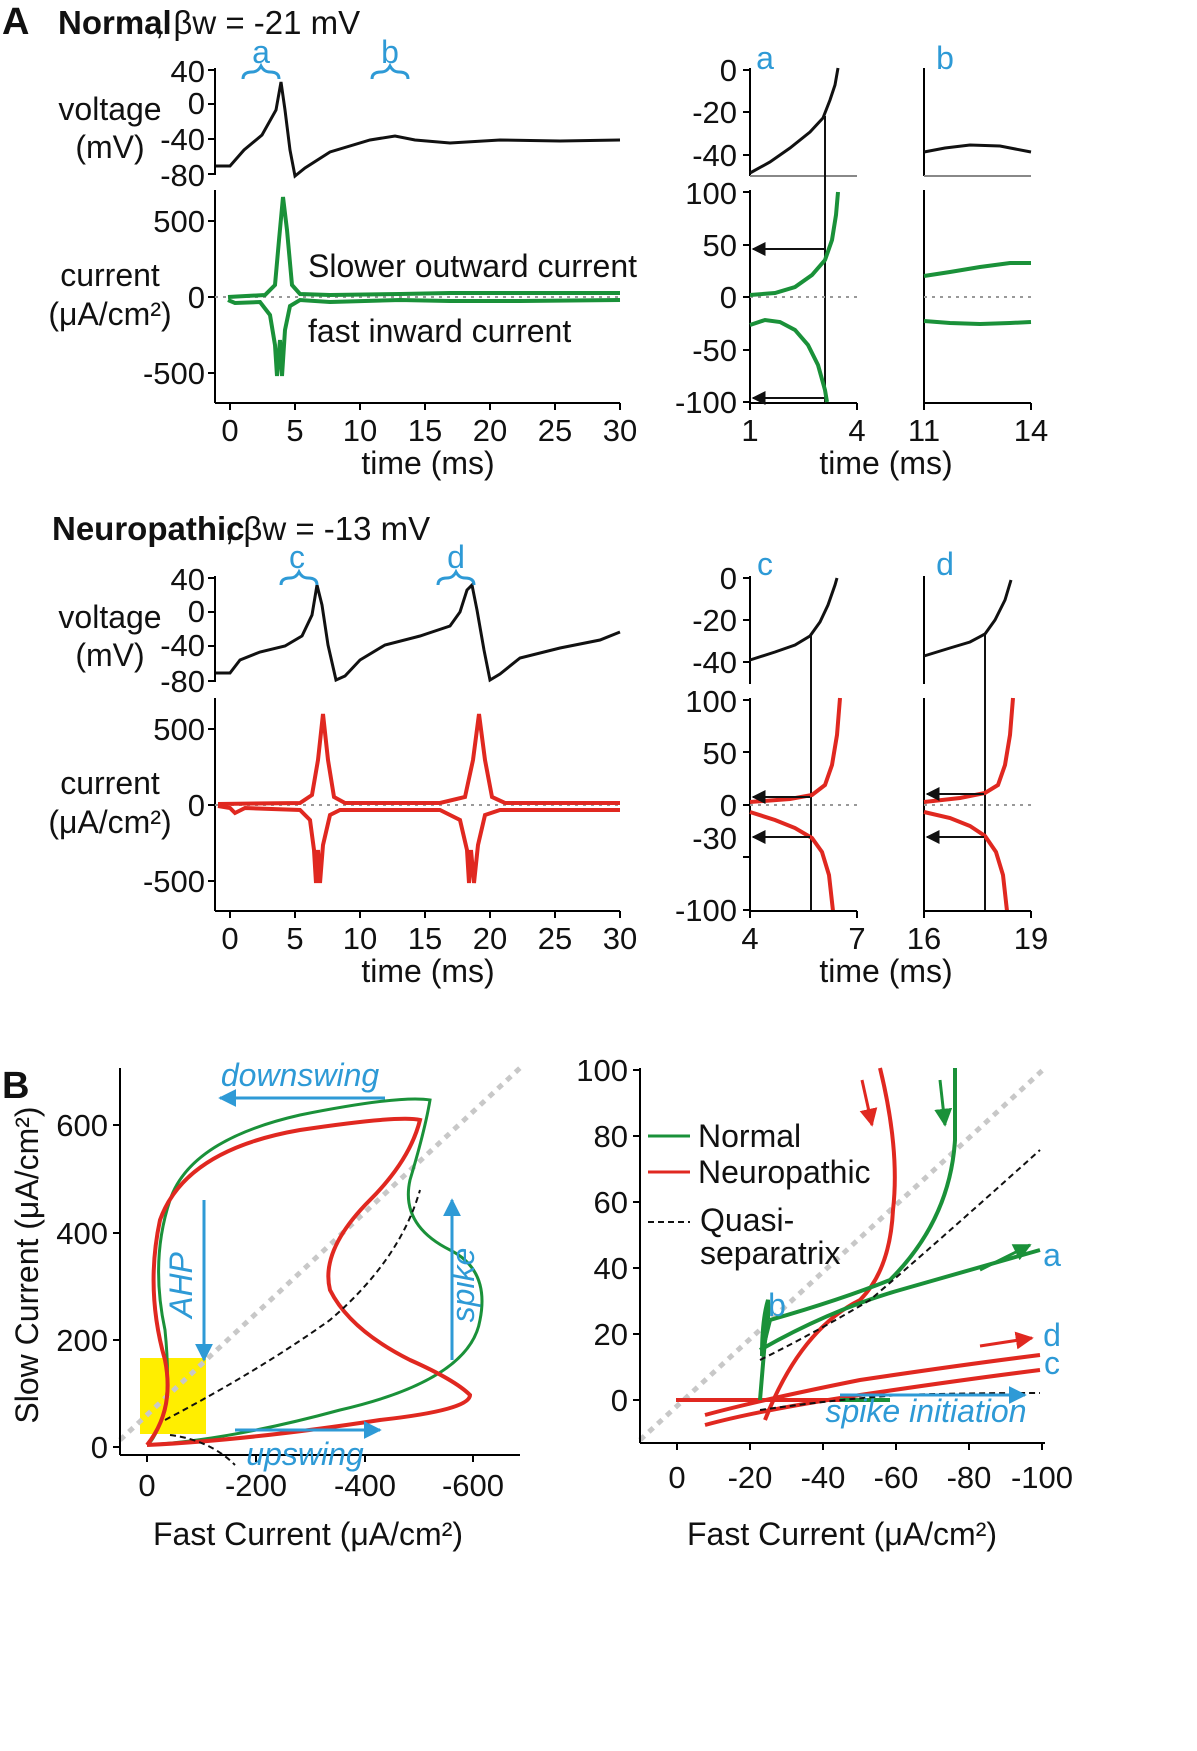 The height and width of the screenshot is (1751, 1197). What do you see at coordinates (711, 701) in the screenshot?
I see `y-tick-label: 100` at bounding box center [711, 701].